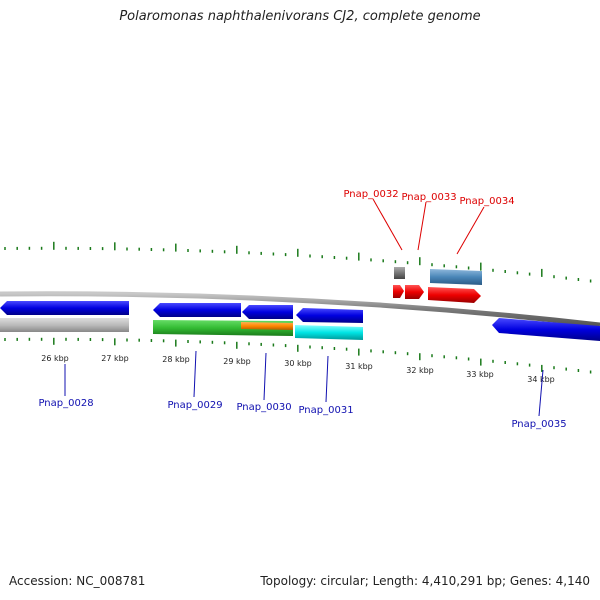 The height and width of the screenshot is (600, 600). Describe the element at coordinates (420, 370) in the screenshot. I see `kbp-label-32: 32 kbp` at that location.